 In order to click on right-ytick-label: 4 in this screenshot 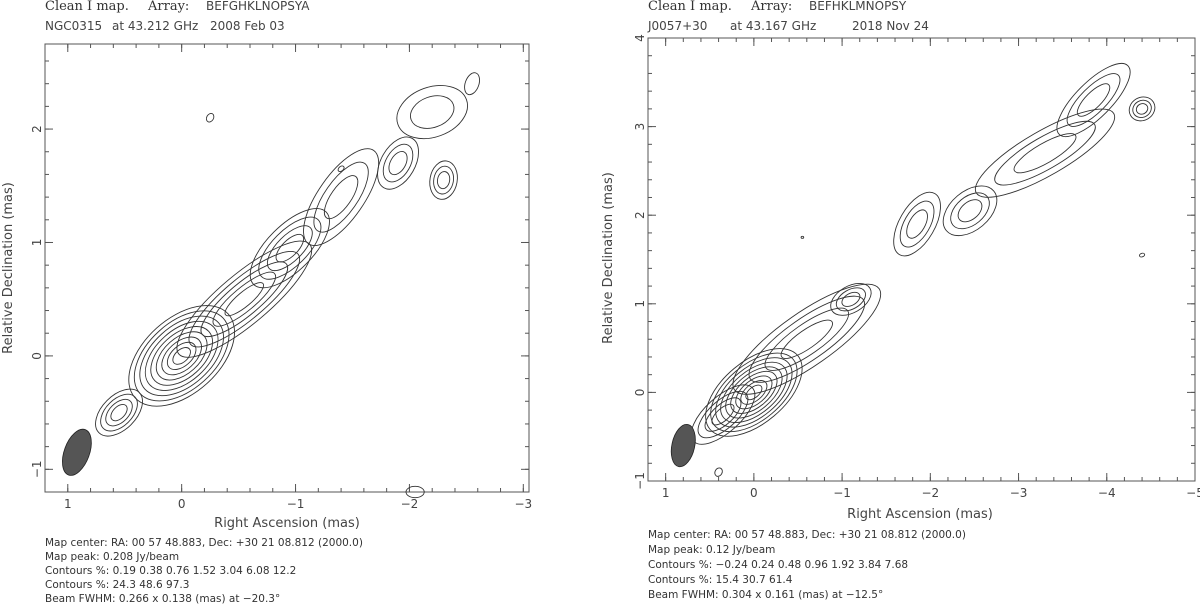, I will do `click(640, 38)`.